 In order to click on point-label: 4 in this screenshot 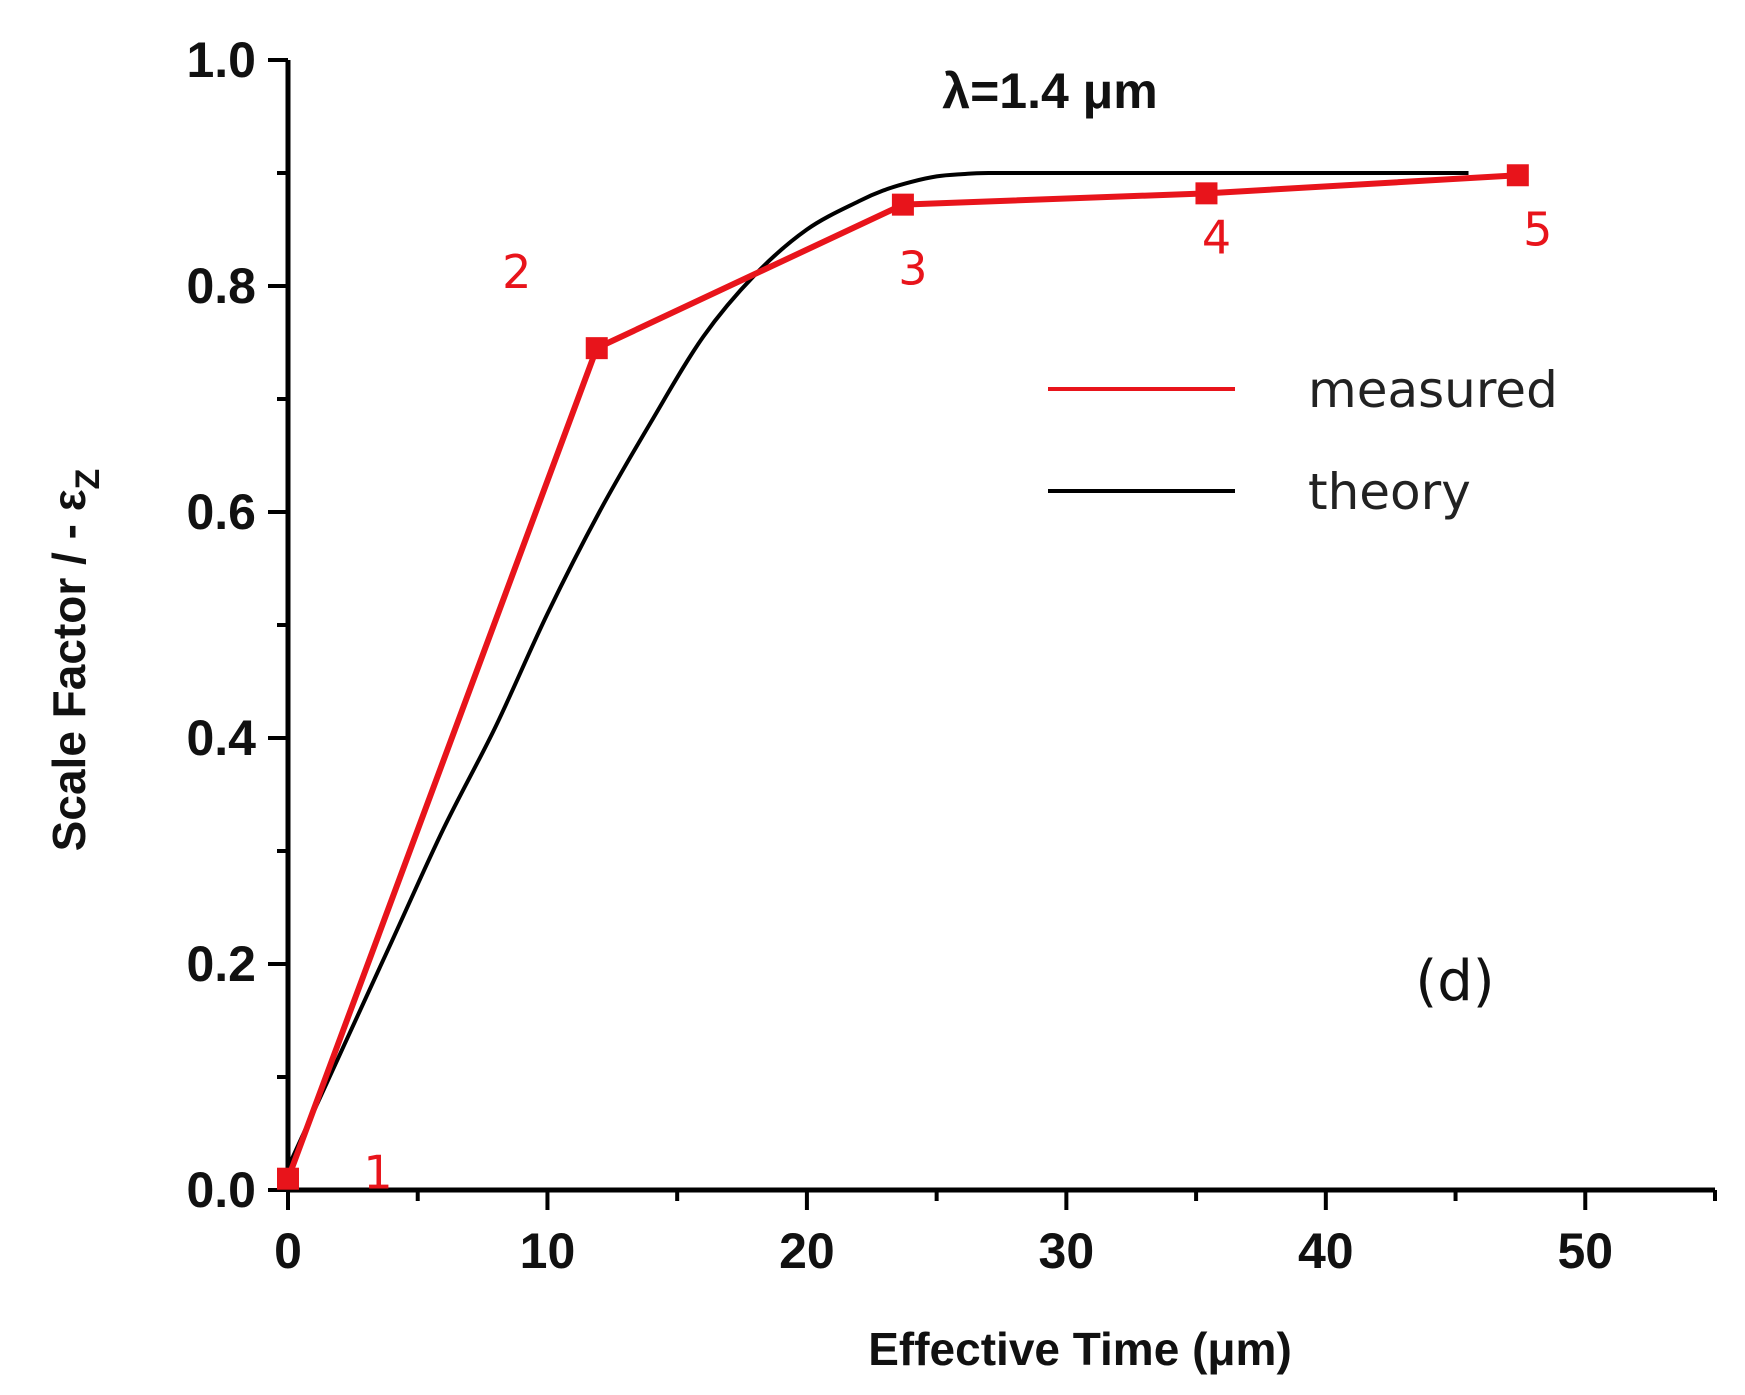, I will do `click(1216, 237)`.